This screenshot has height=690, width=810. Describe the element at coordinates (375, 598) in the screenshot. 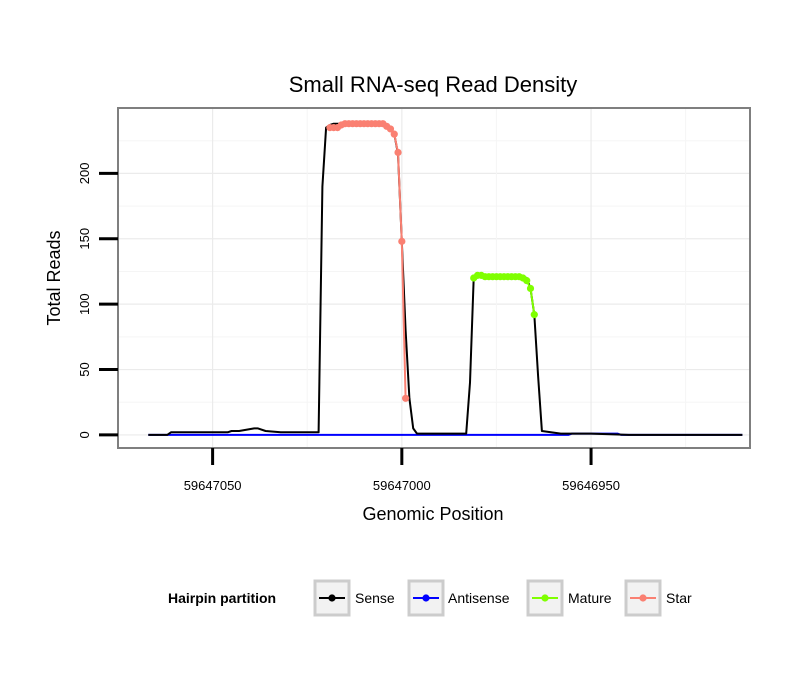

I see `legend-label-sense: Sense` at that location.